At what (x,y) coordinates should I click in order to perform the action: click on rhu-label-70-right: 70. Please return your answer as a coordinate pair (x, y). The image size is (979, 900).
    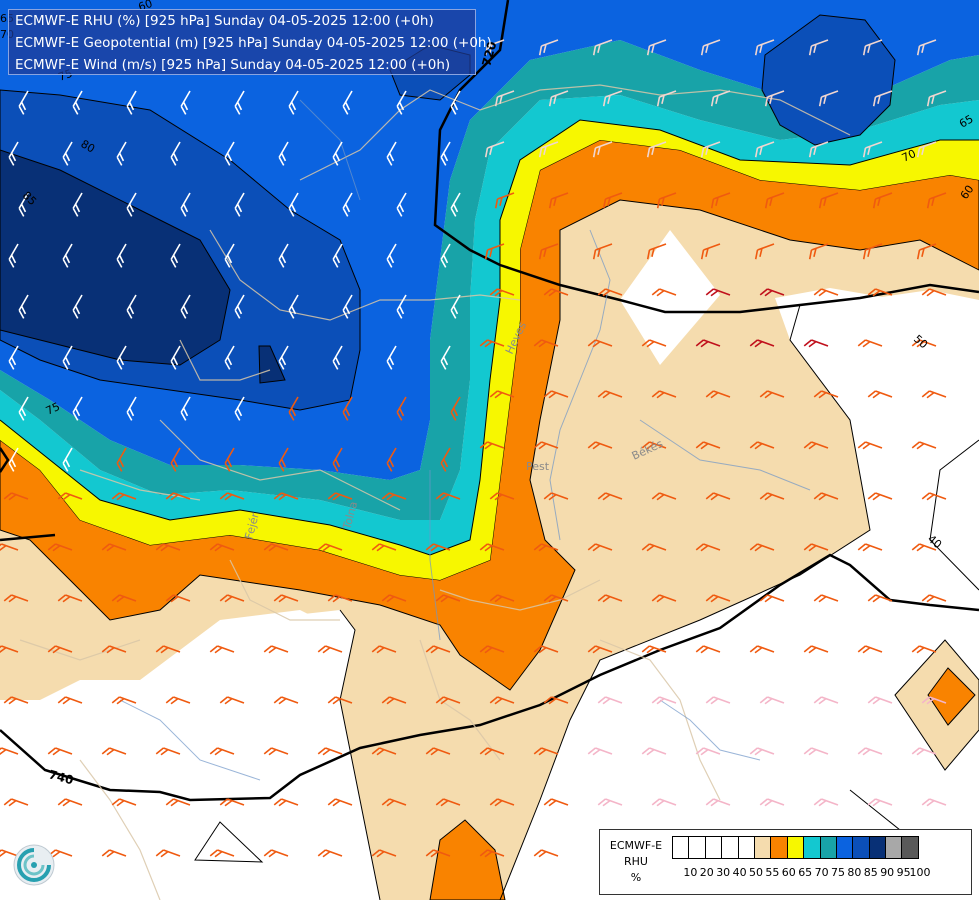
    Looking at the image, I should click on (909, 156).